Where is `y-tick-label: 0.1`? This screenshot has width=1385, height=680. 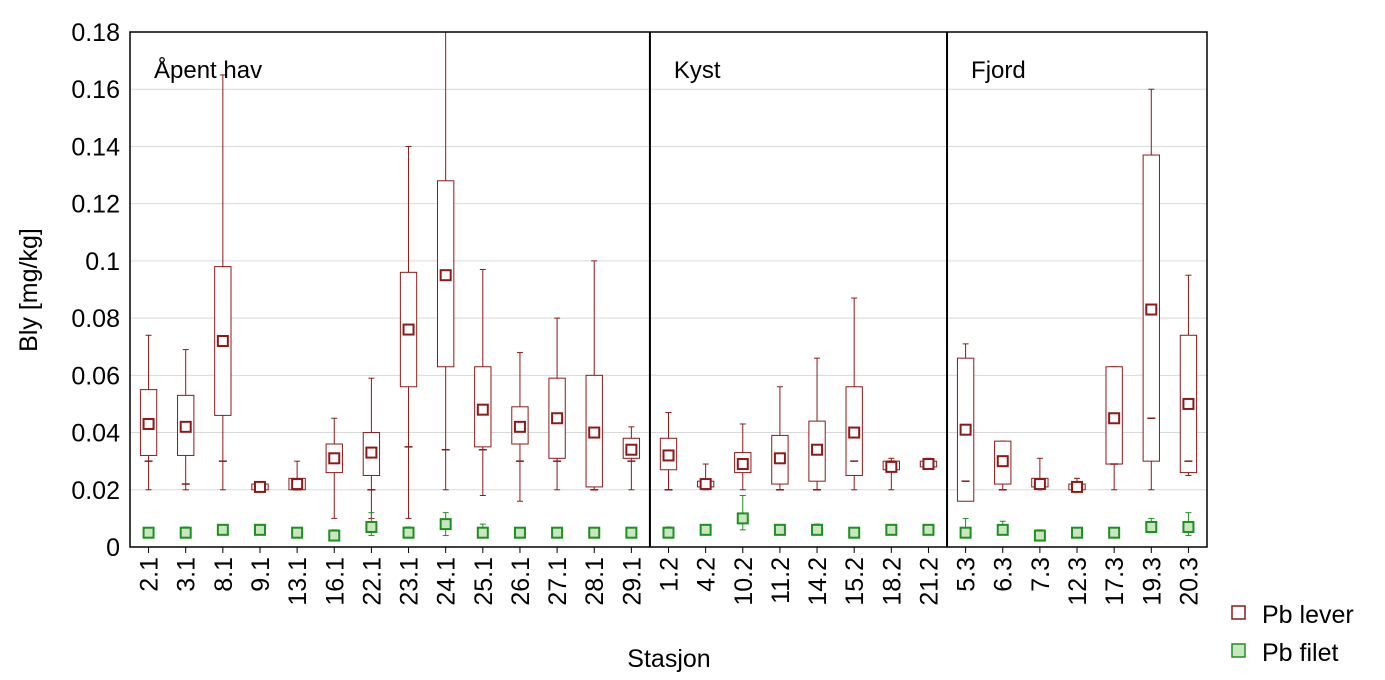 y-tick-label: 0.1 is located at coordinates (102, 262).